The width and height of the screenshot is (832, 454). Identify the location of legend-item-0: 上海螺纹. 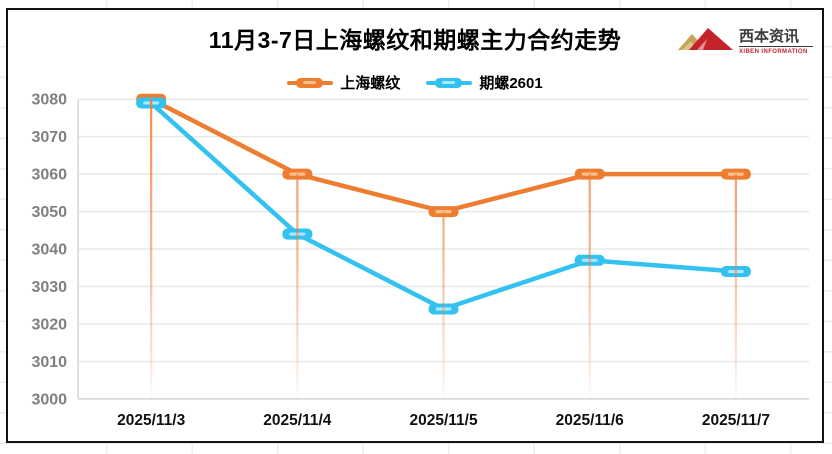
(343, 82).